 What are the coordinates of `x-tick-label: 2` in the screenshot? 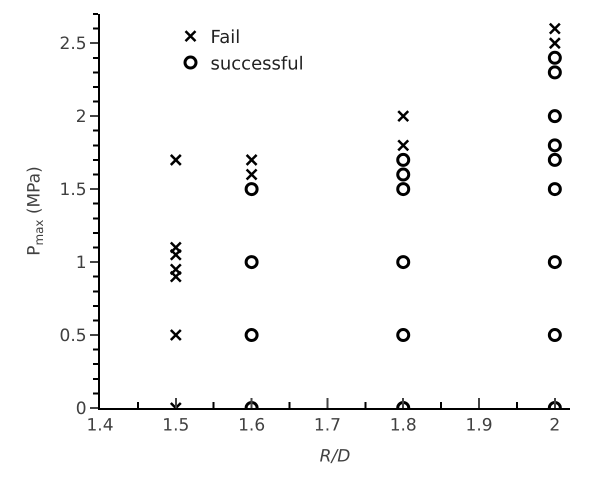 It's located at (554, 425).